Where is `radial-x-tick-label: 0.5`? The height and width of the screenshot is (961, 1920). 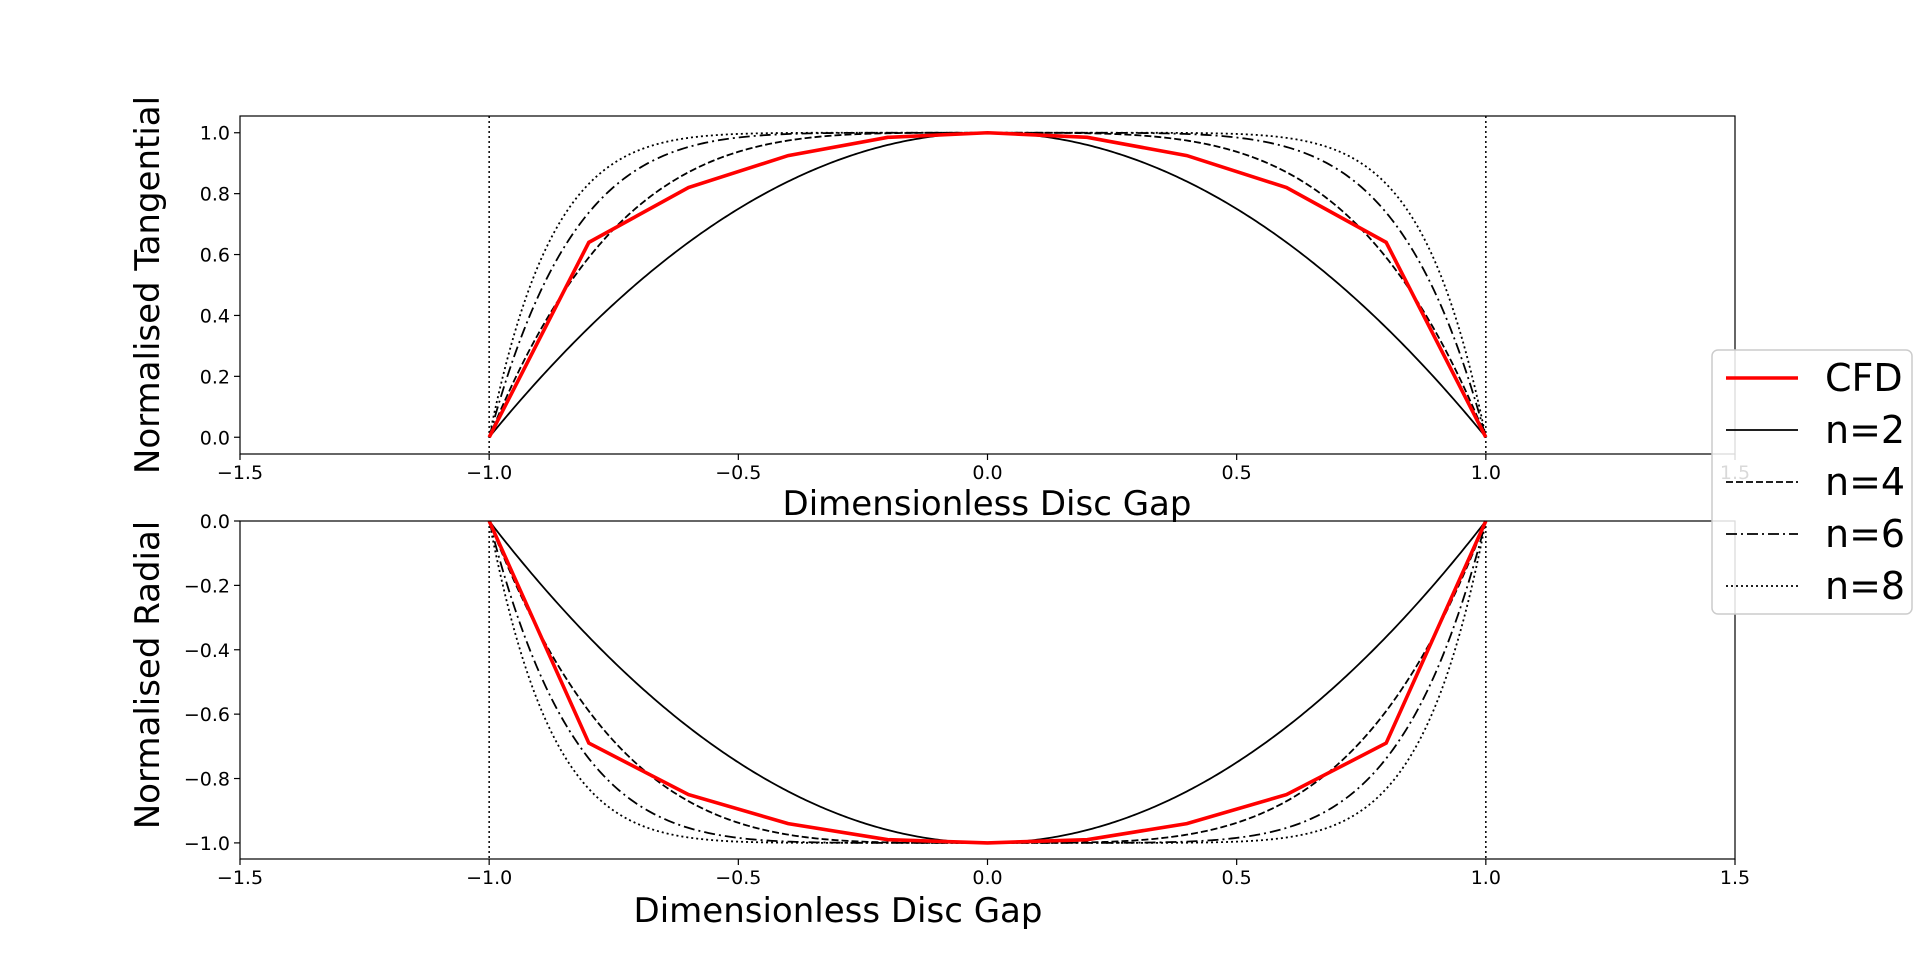
radial-x-tick-label: 0.5 is located at coordinates (1237, 878).